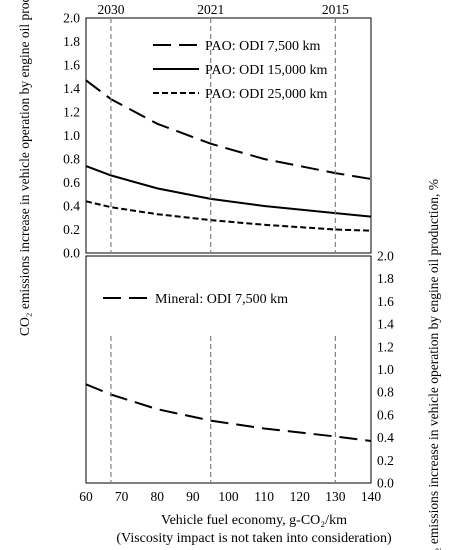 This screenshot has width=456, height=550. Describe the element at coordinates (122, 496) in the screenshot. I see `x-tick-label: 70` at that location.